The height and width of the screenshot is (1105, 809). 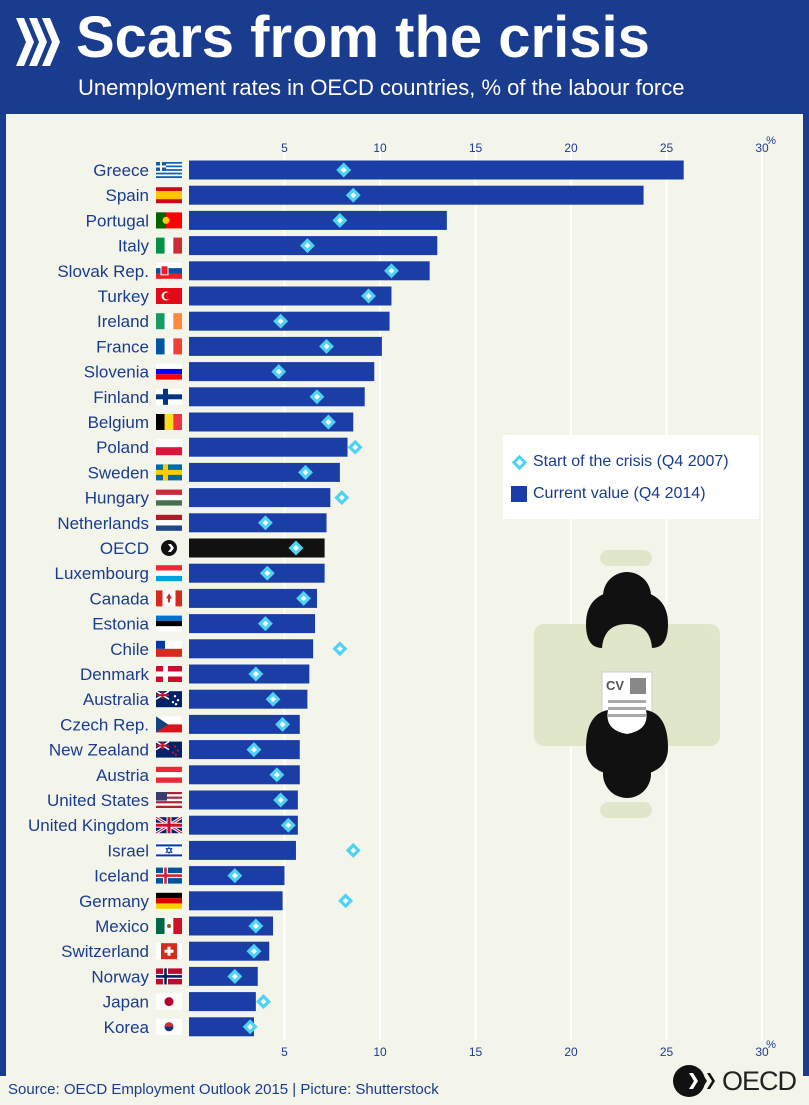 I want to click on category-label: New Zealand, so click(x=99, y=750).